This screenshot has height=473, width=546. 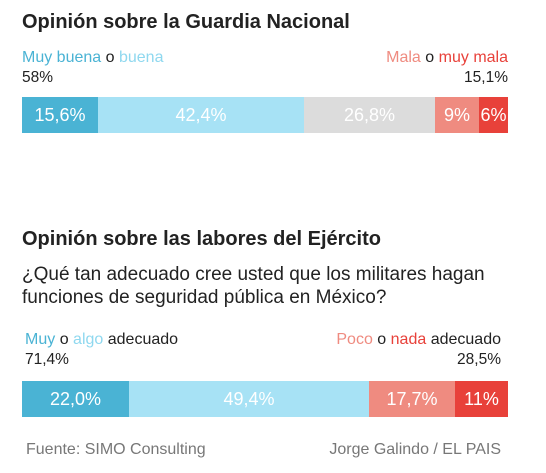 I want to click on chart1-segment-label-4: 9%, so click(x=456, y=115).